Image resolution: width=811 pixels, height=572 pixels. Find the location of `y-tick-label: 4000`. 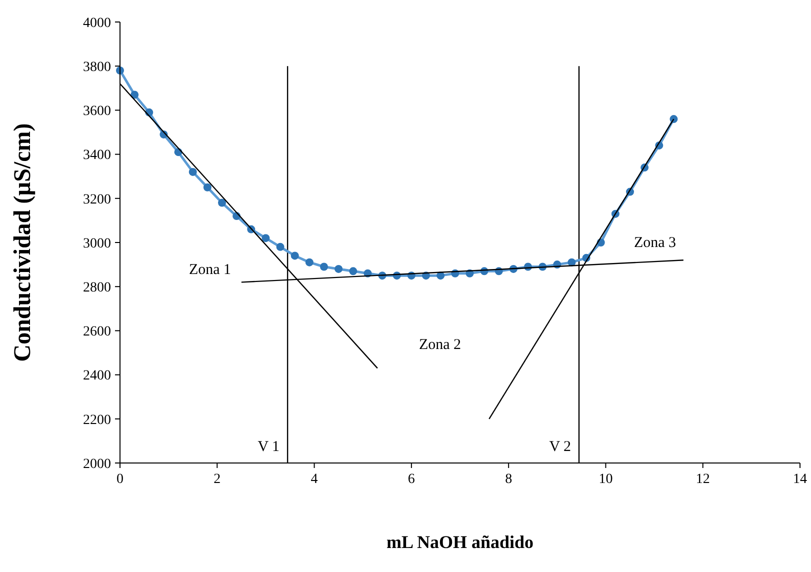

y-tick-label: 4000 is located at coordinates (97, 23).